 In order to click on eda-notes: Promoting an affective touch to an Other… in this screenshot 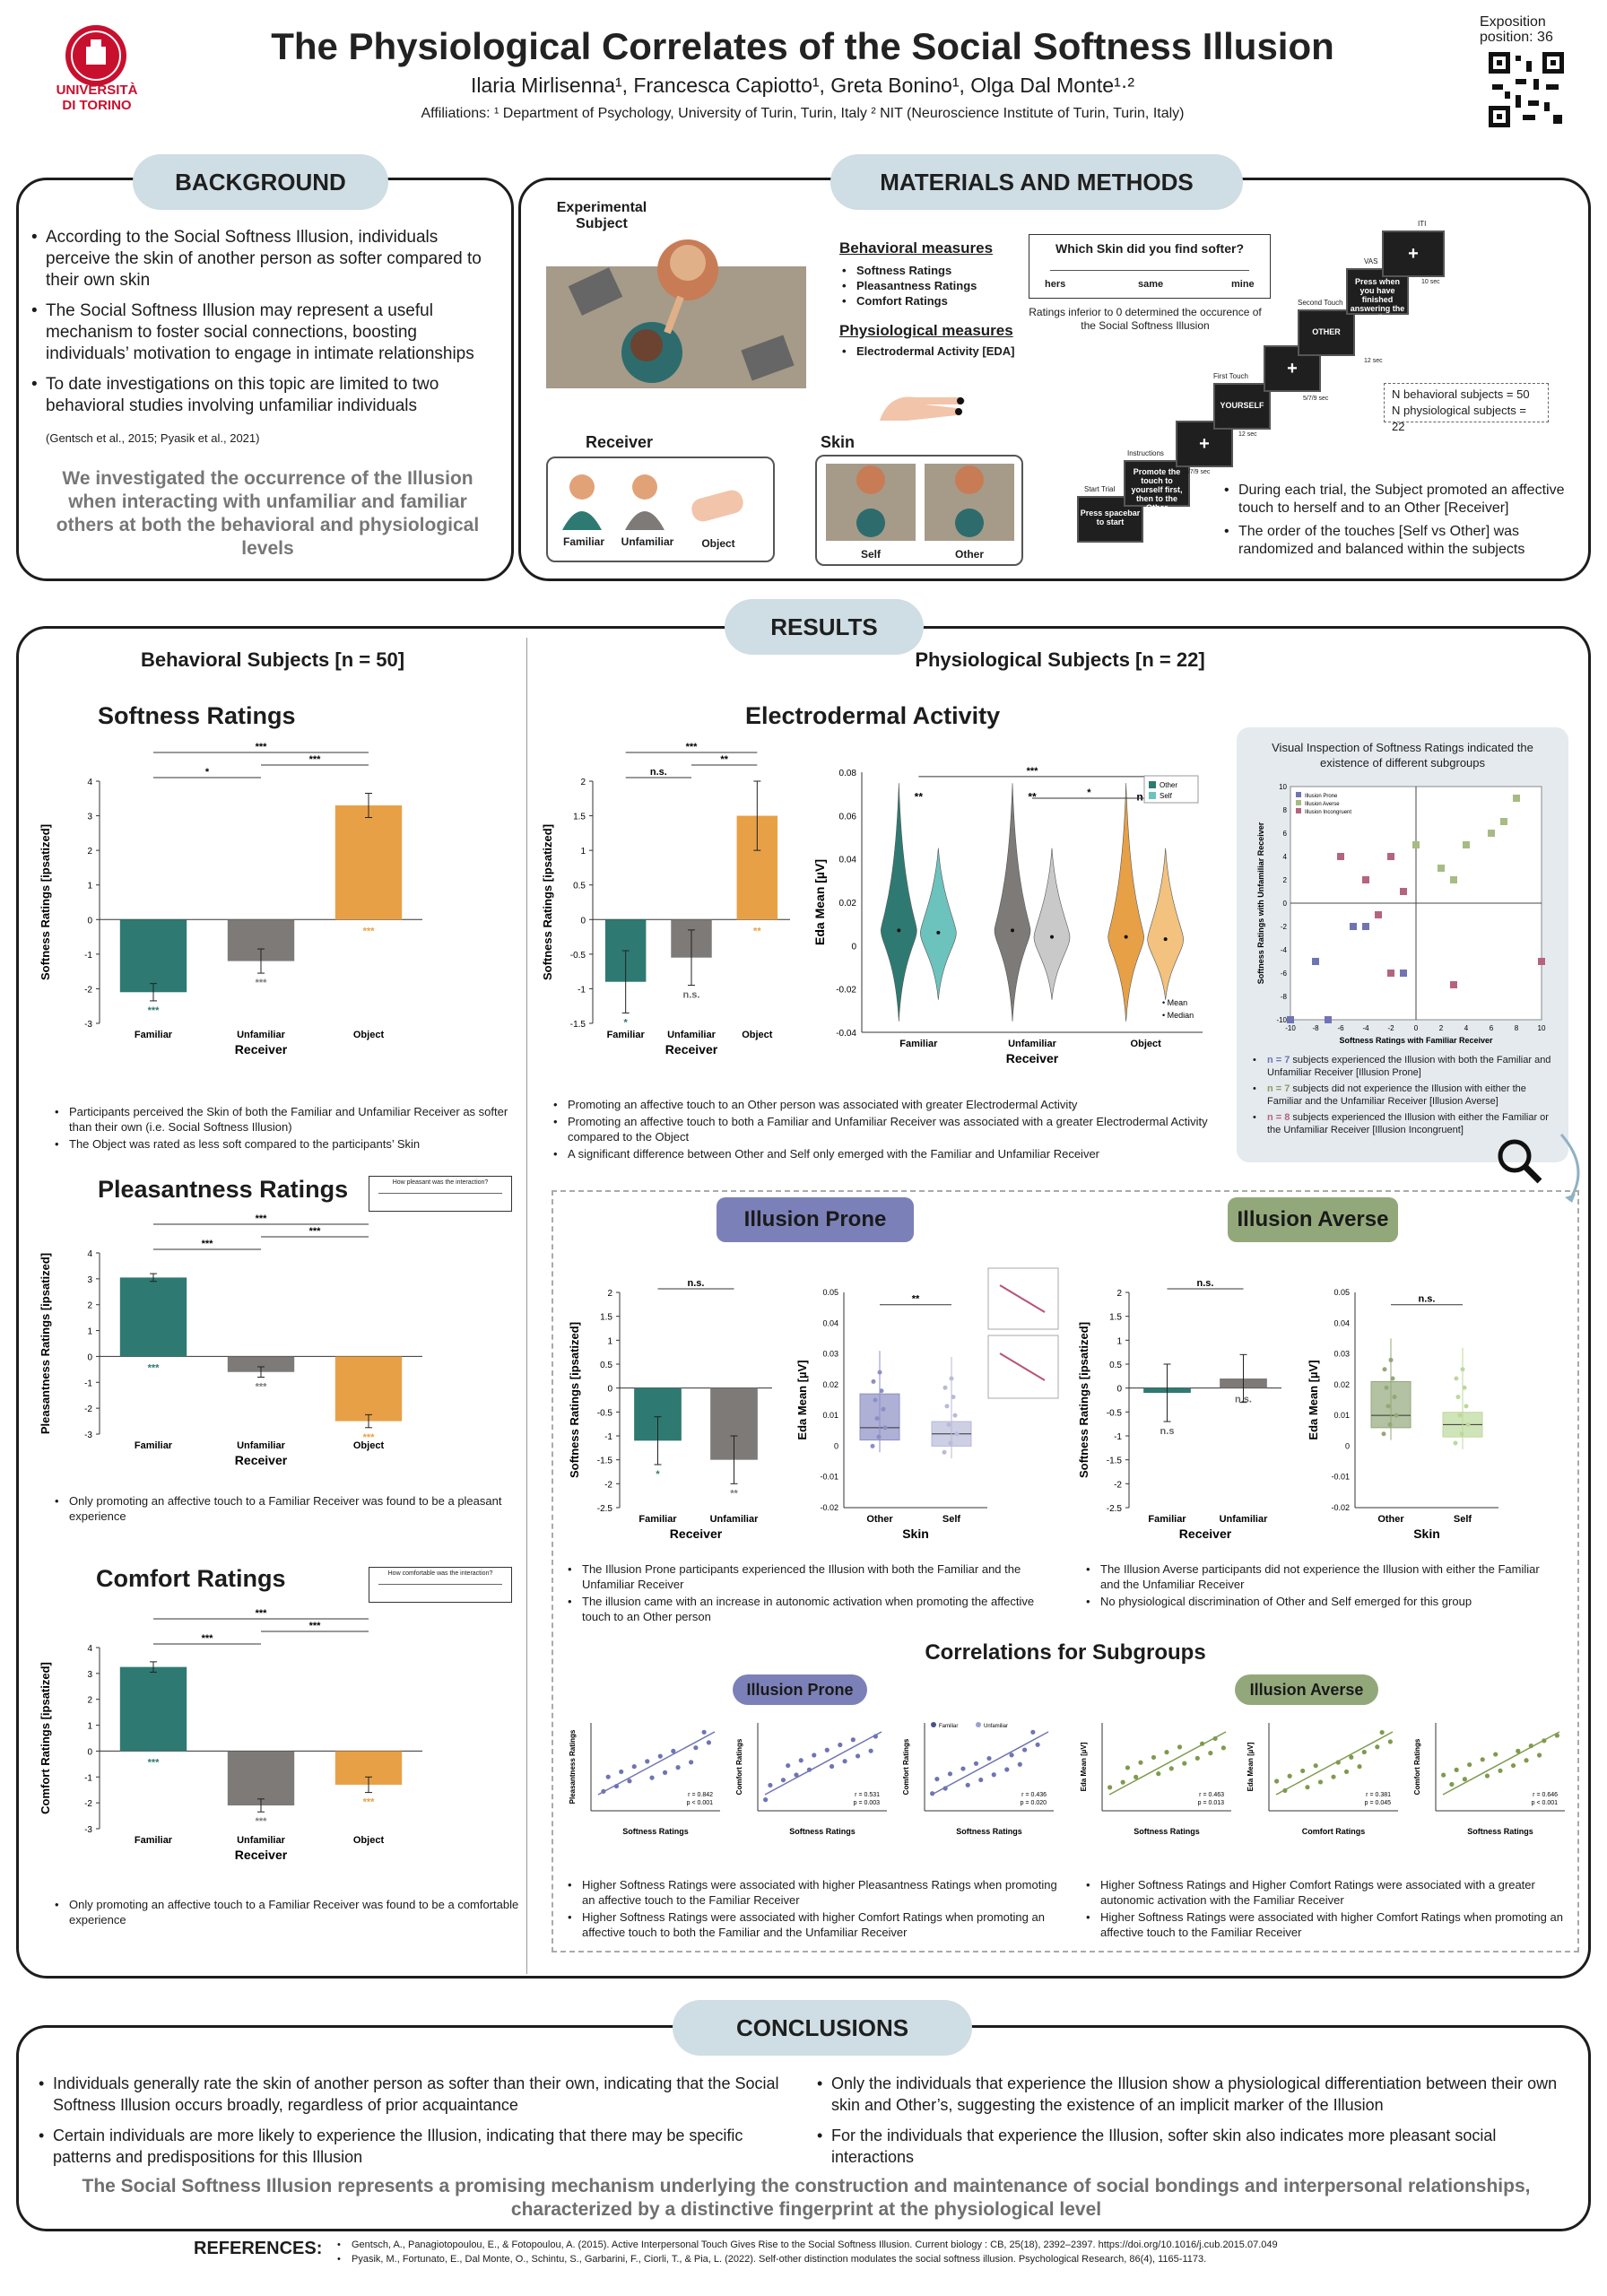, I will do `click(894, 1133)`.